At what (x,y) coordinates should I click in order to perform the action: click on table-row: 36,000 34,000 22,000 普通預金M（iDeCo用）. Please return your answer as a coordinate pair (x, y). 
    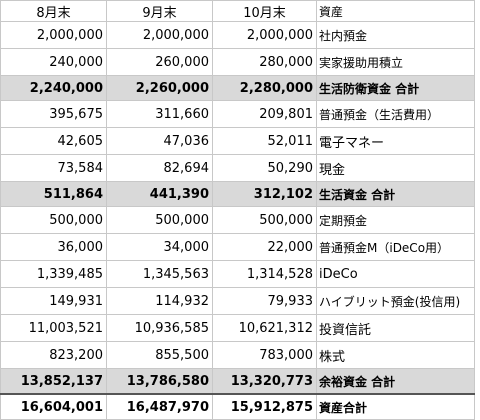
    Looking at the image, I should click on (237, 247).